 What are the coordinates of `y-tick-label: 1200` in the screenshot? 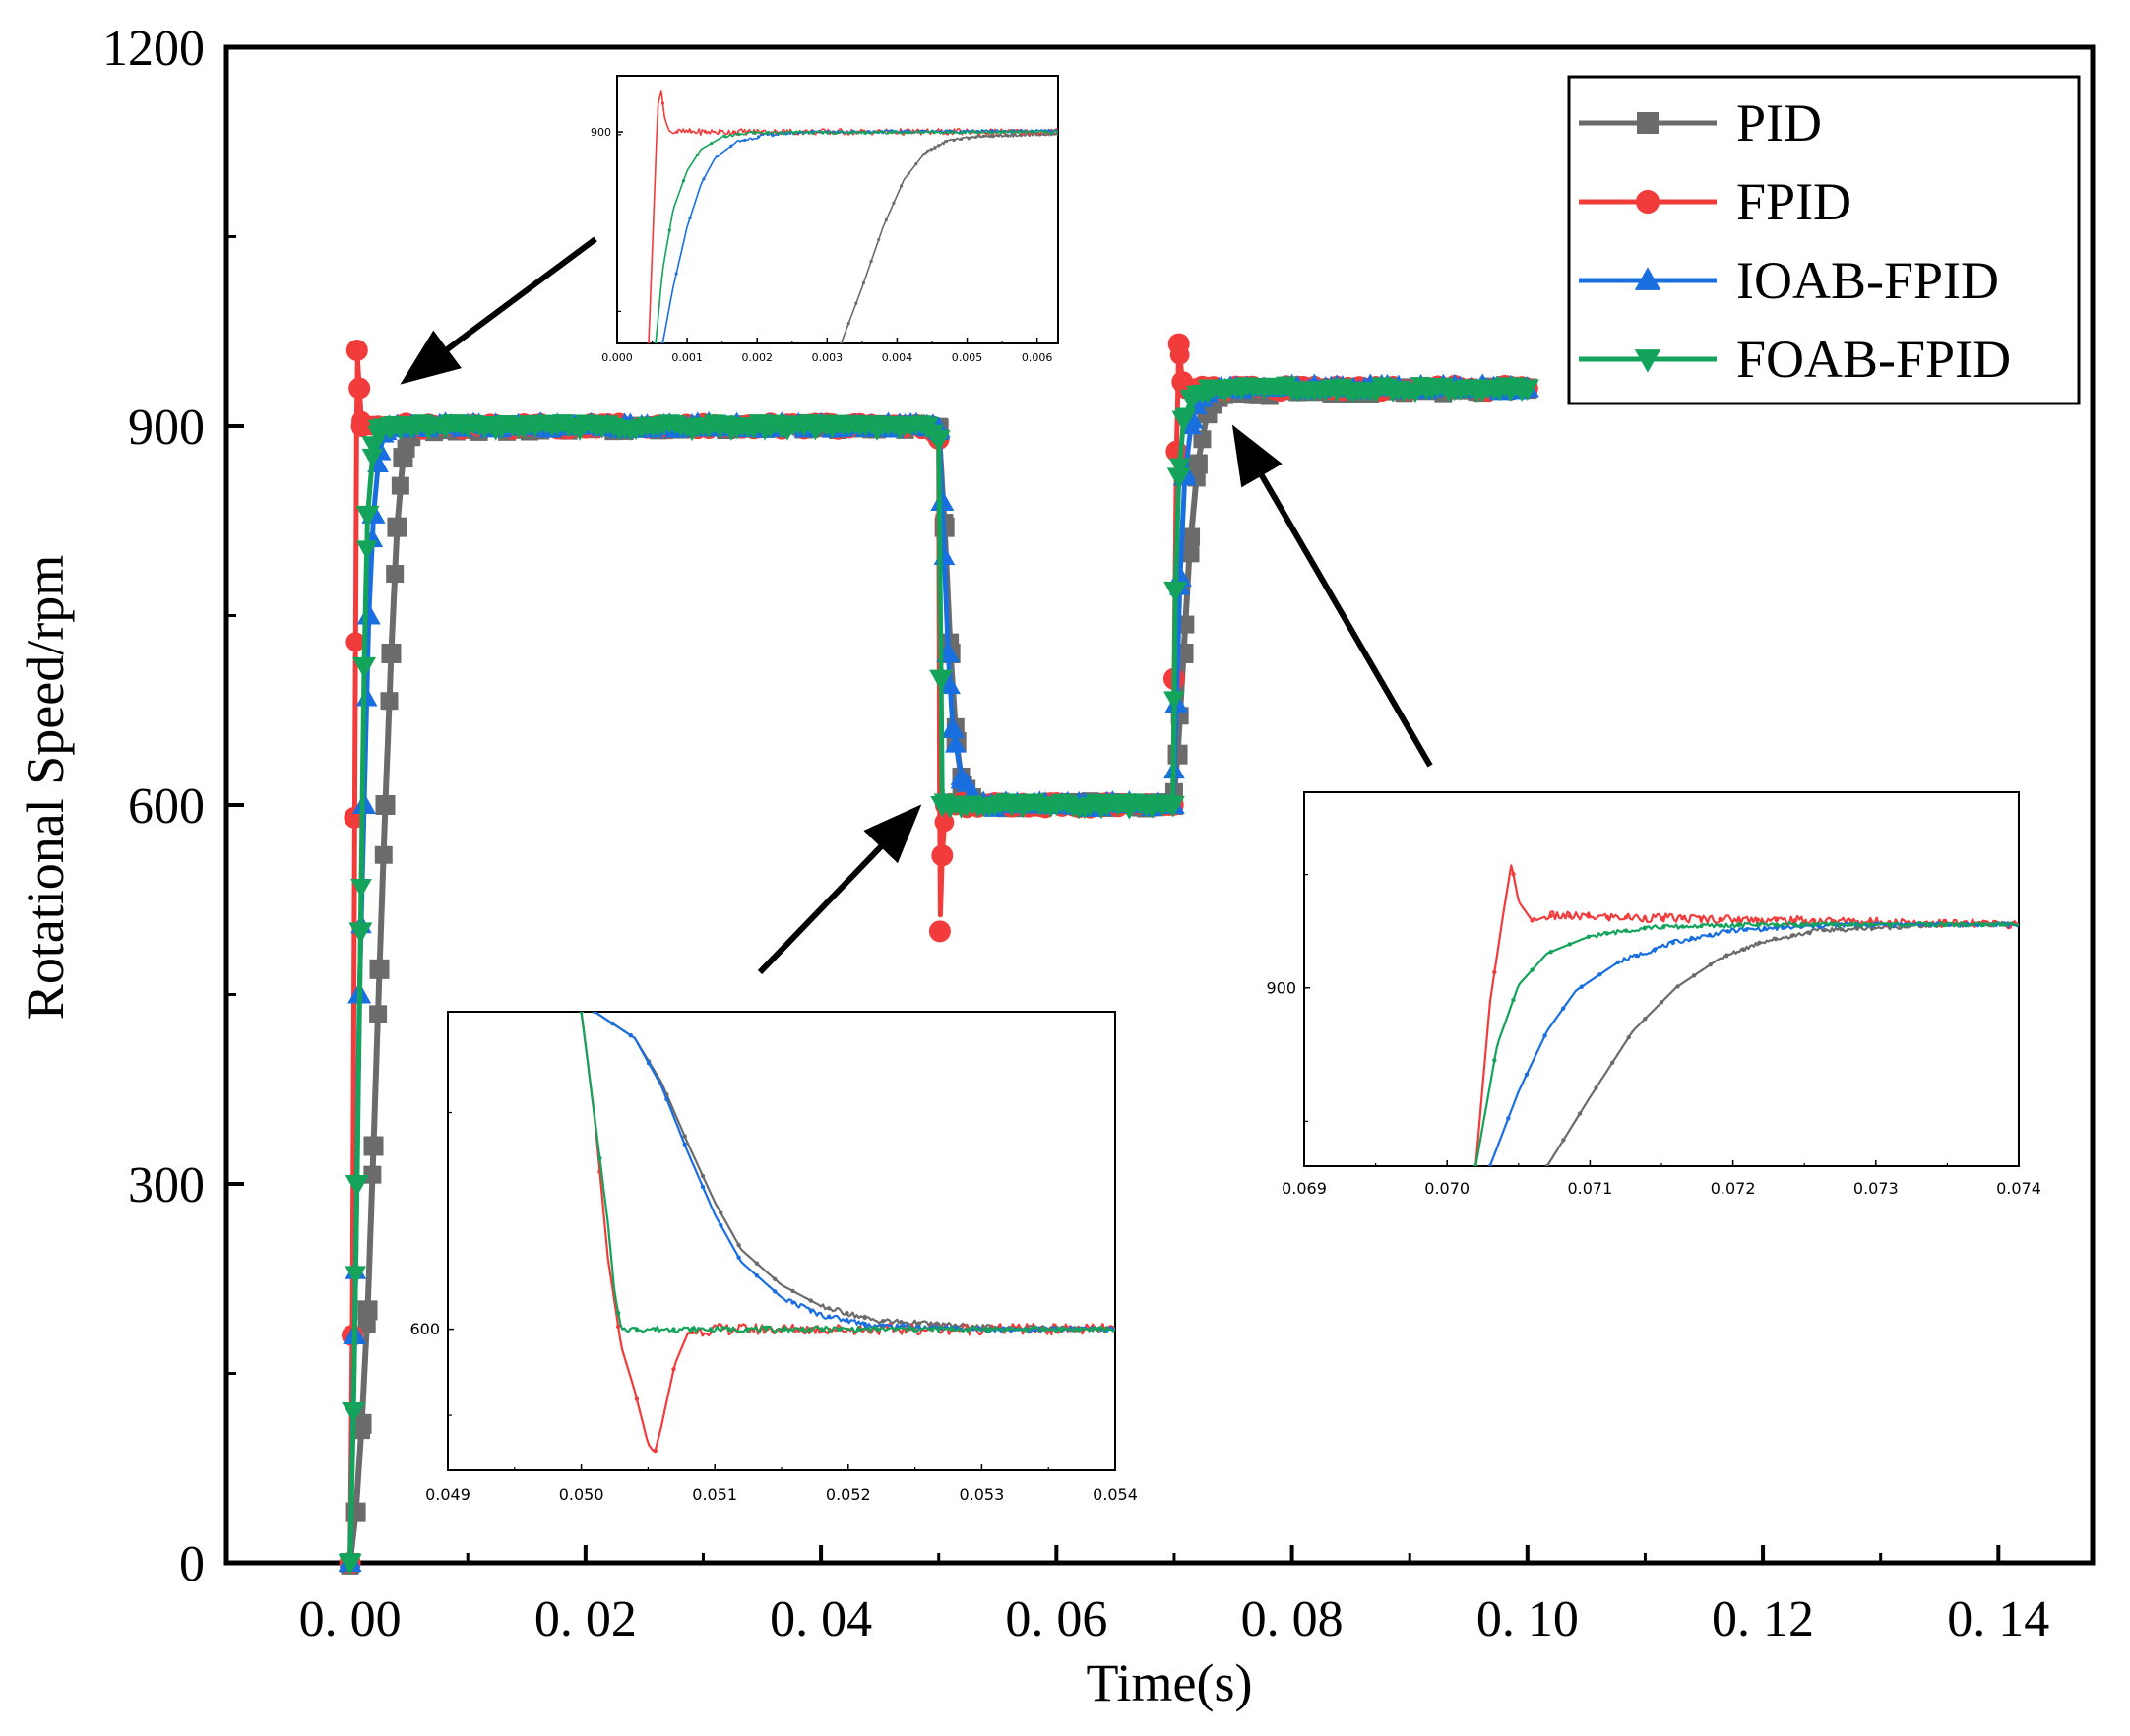 It's located at (153, 49).